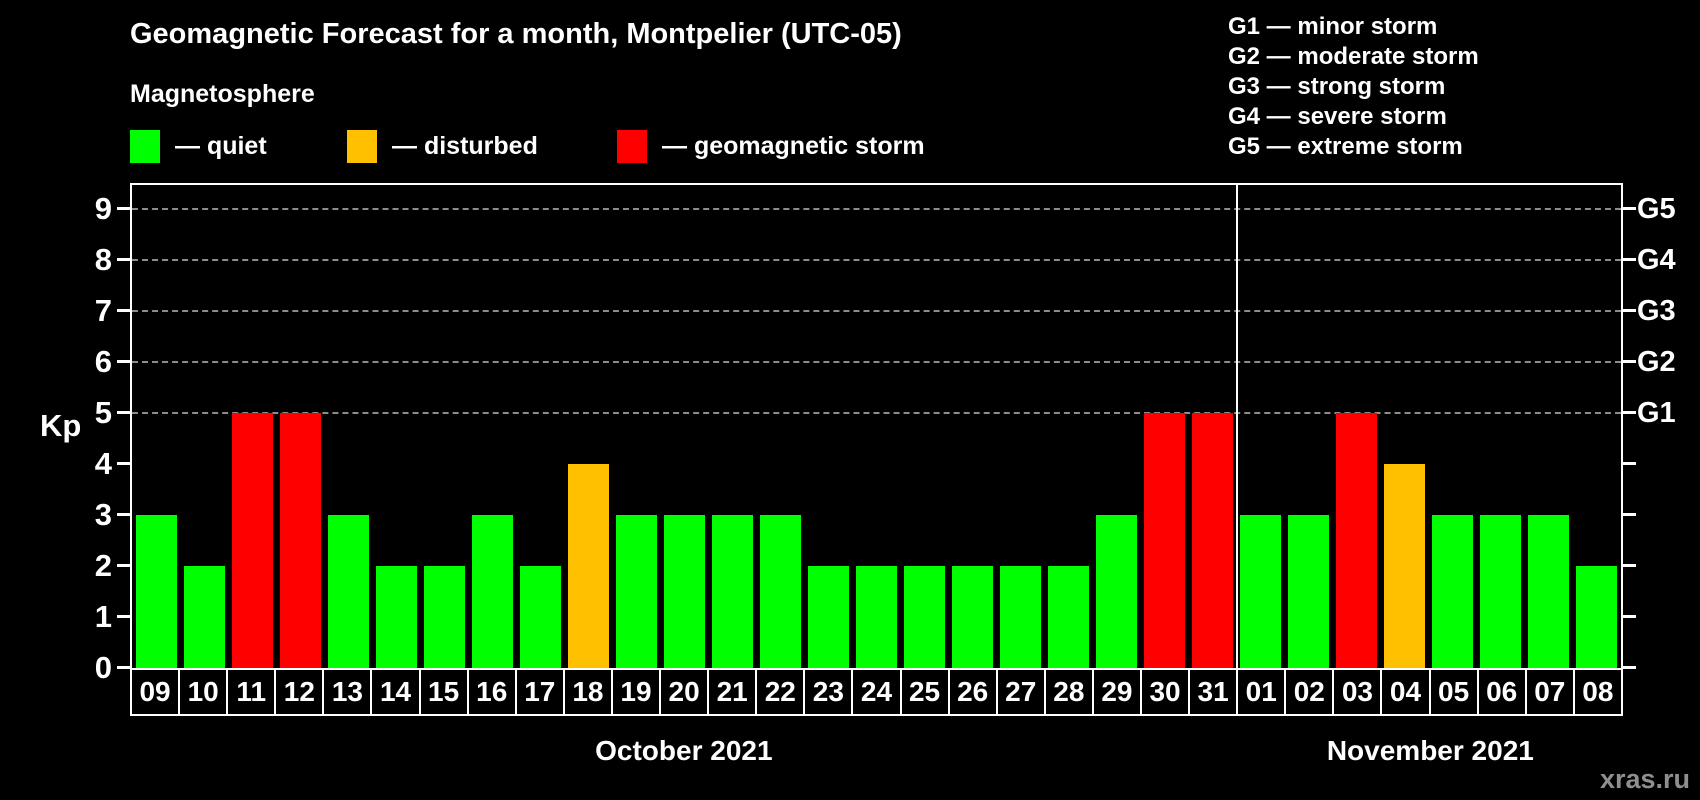 This screenshot has height=800, width=1700. What do you see at coordinates (876, 209) in the screenshot?
I see `gridline-kp9` at bounding box center [876, 209].